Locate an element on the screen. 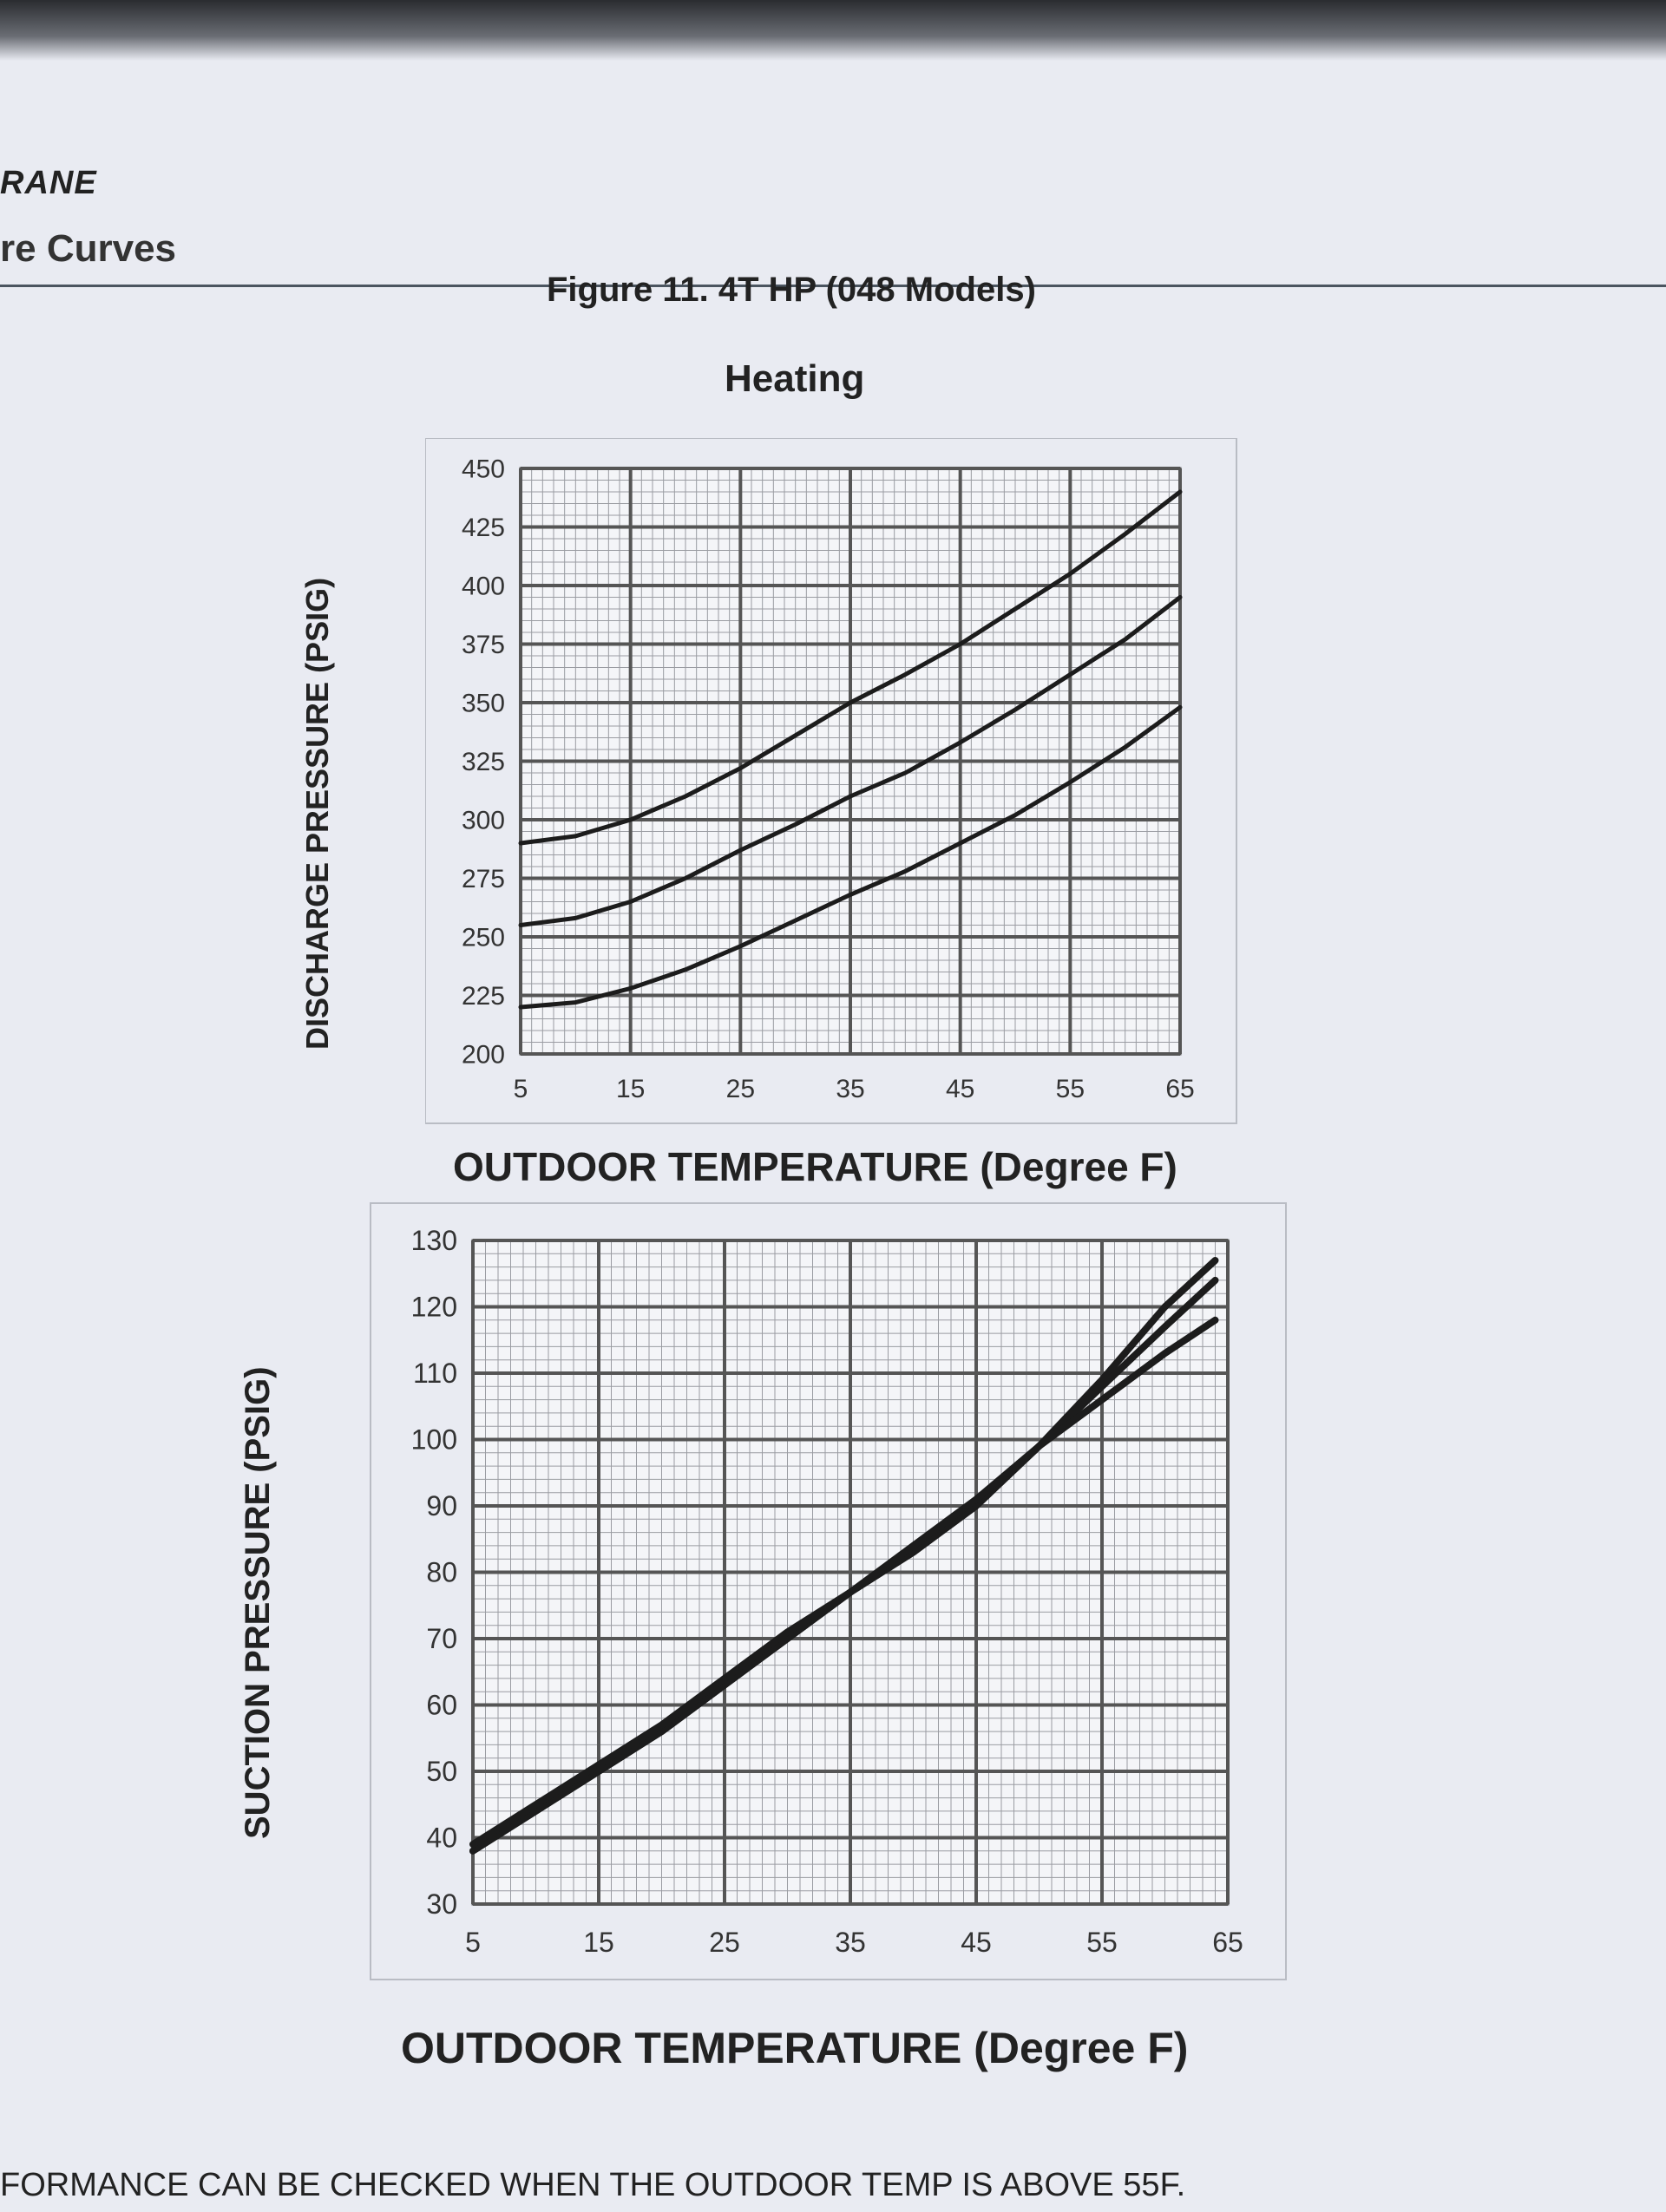  y-tick-label: 90 is located at coordinates (441, 1506).